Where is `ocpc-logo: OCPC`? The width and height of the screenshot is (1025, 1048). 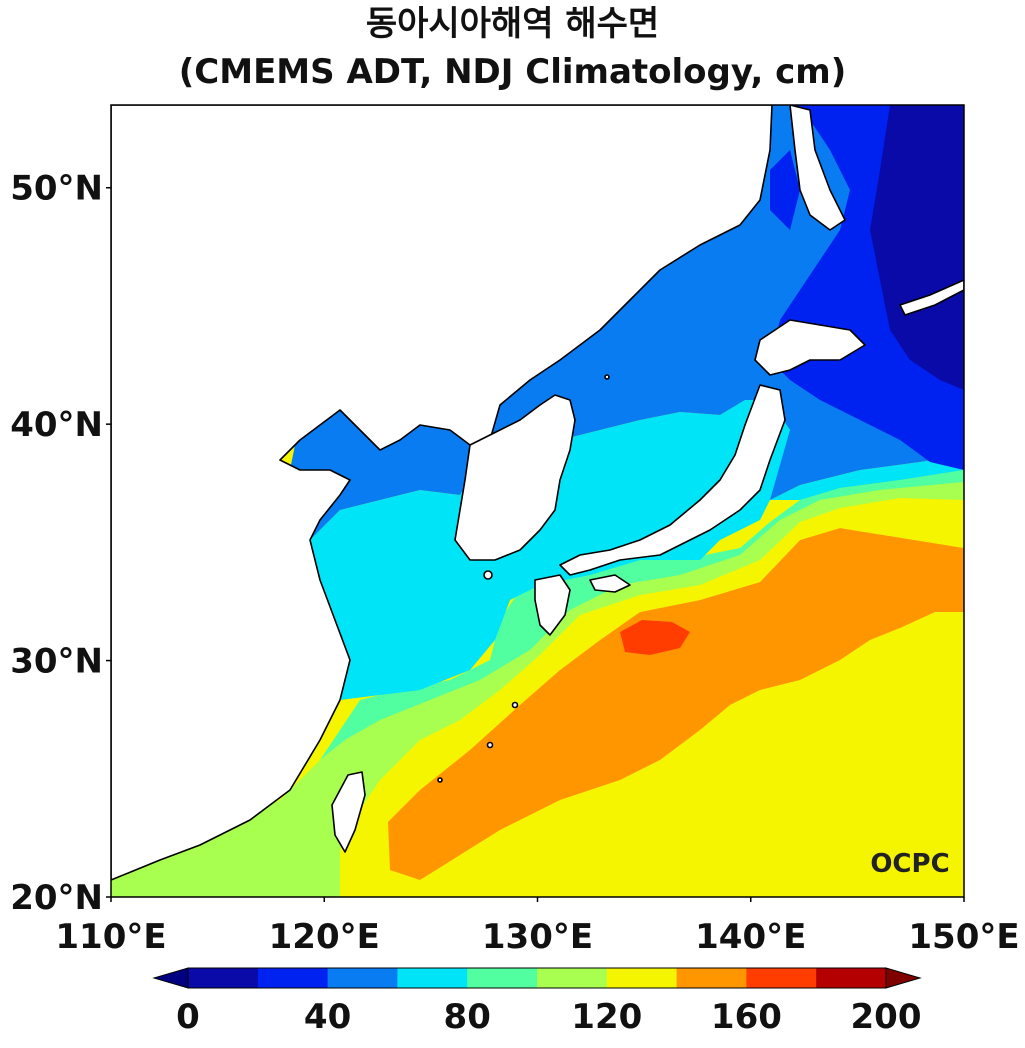
ocpc-logo: OCPC is located at coordinates (909, 864).